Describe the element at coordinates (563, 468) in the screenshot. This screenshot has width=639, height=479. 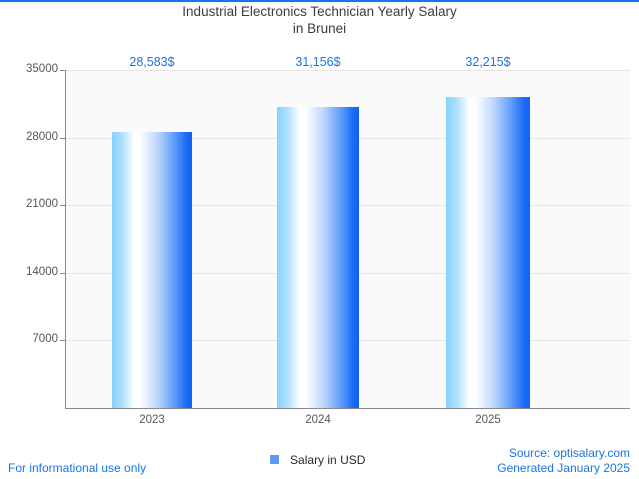
I see `generated-text: Generated January 2025` at that location.